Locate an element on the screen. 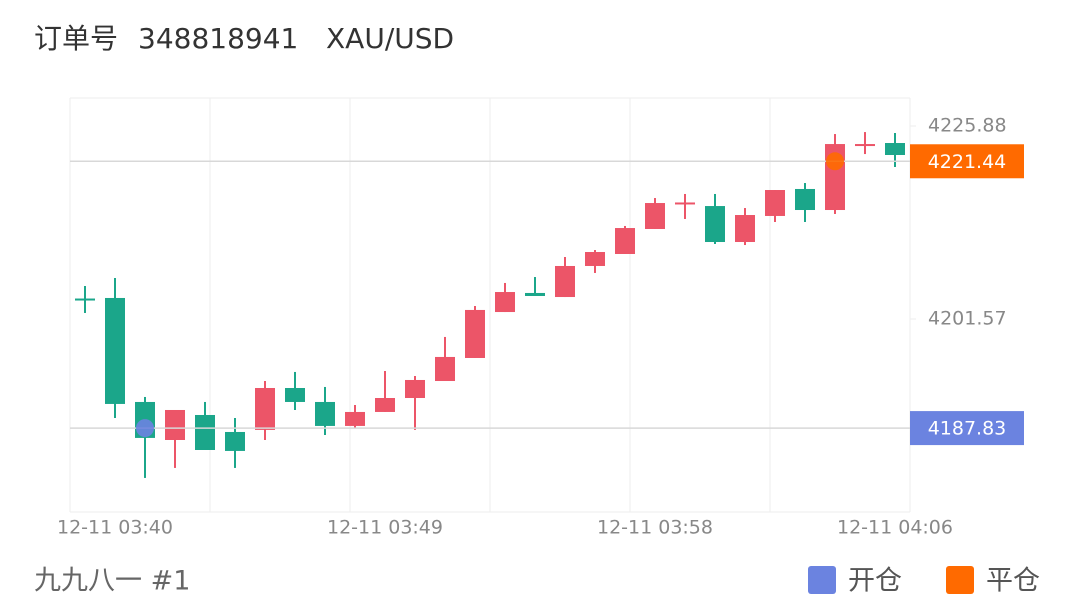  price-label: 4221.44 is located at coordinates (967, 162).